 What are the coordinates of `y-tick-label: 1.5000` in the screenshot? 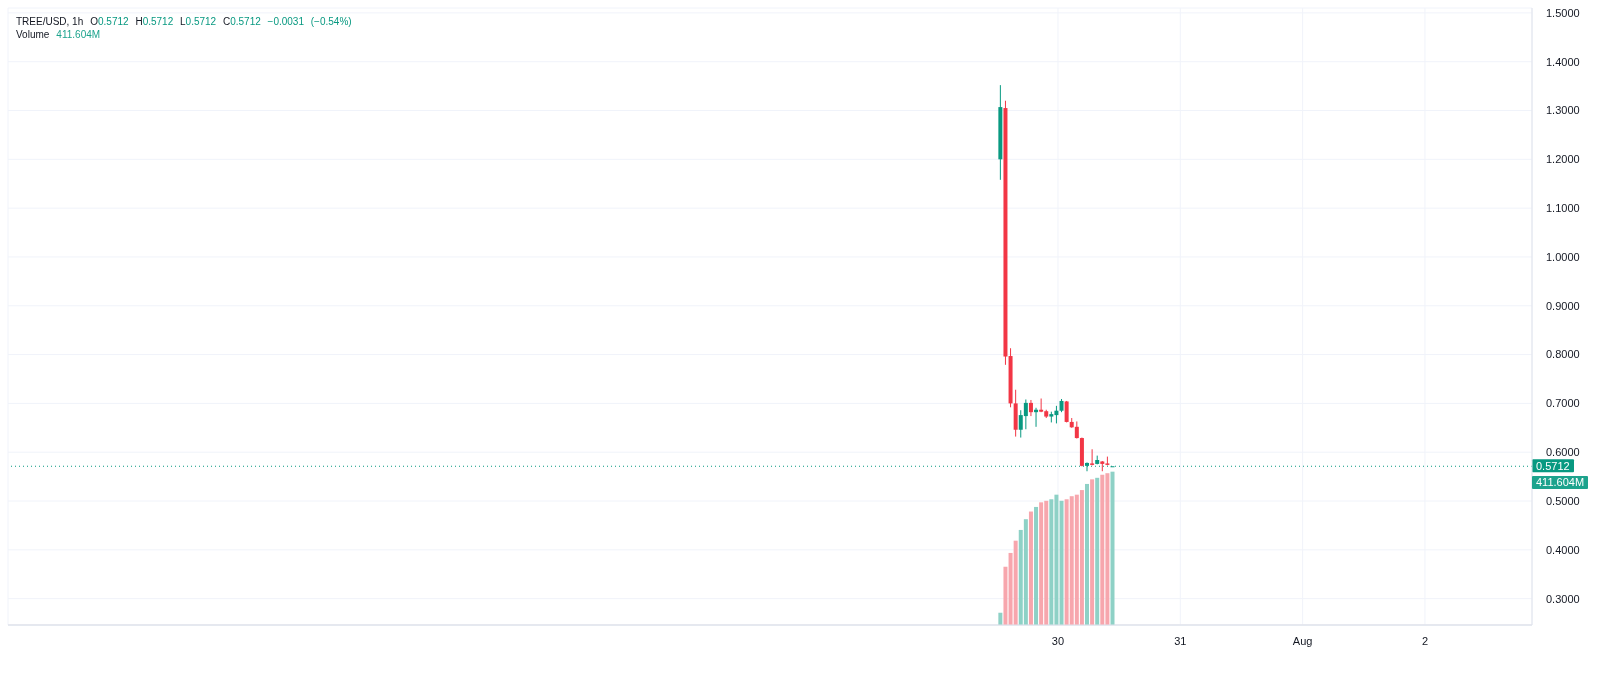 It's located at (1563, 12).